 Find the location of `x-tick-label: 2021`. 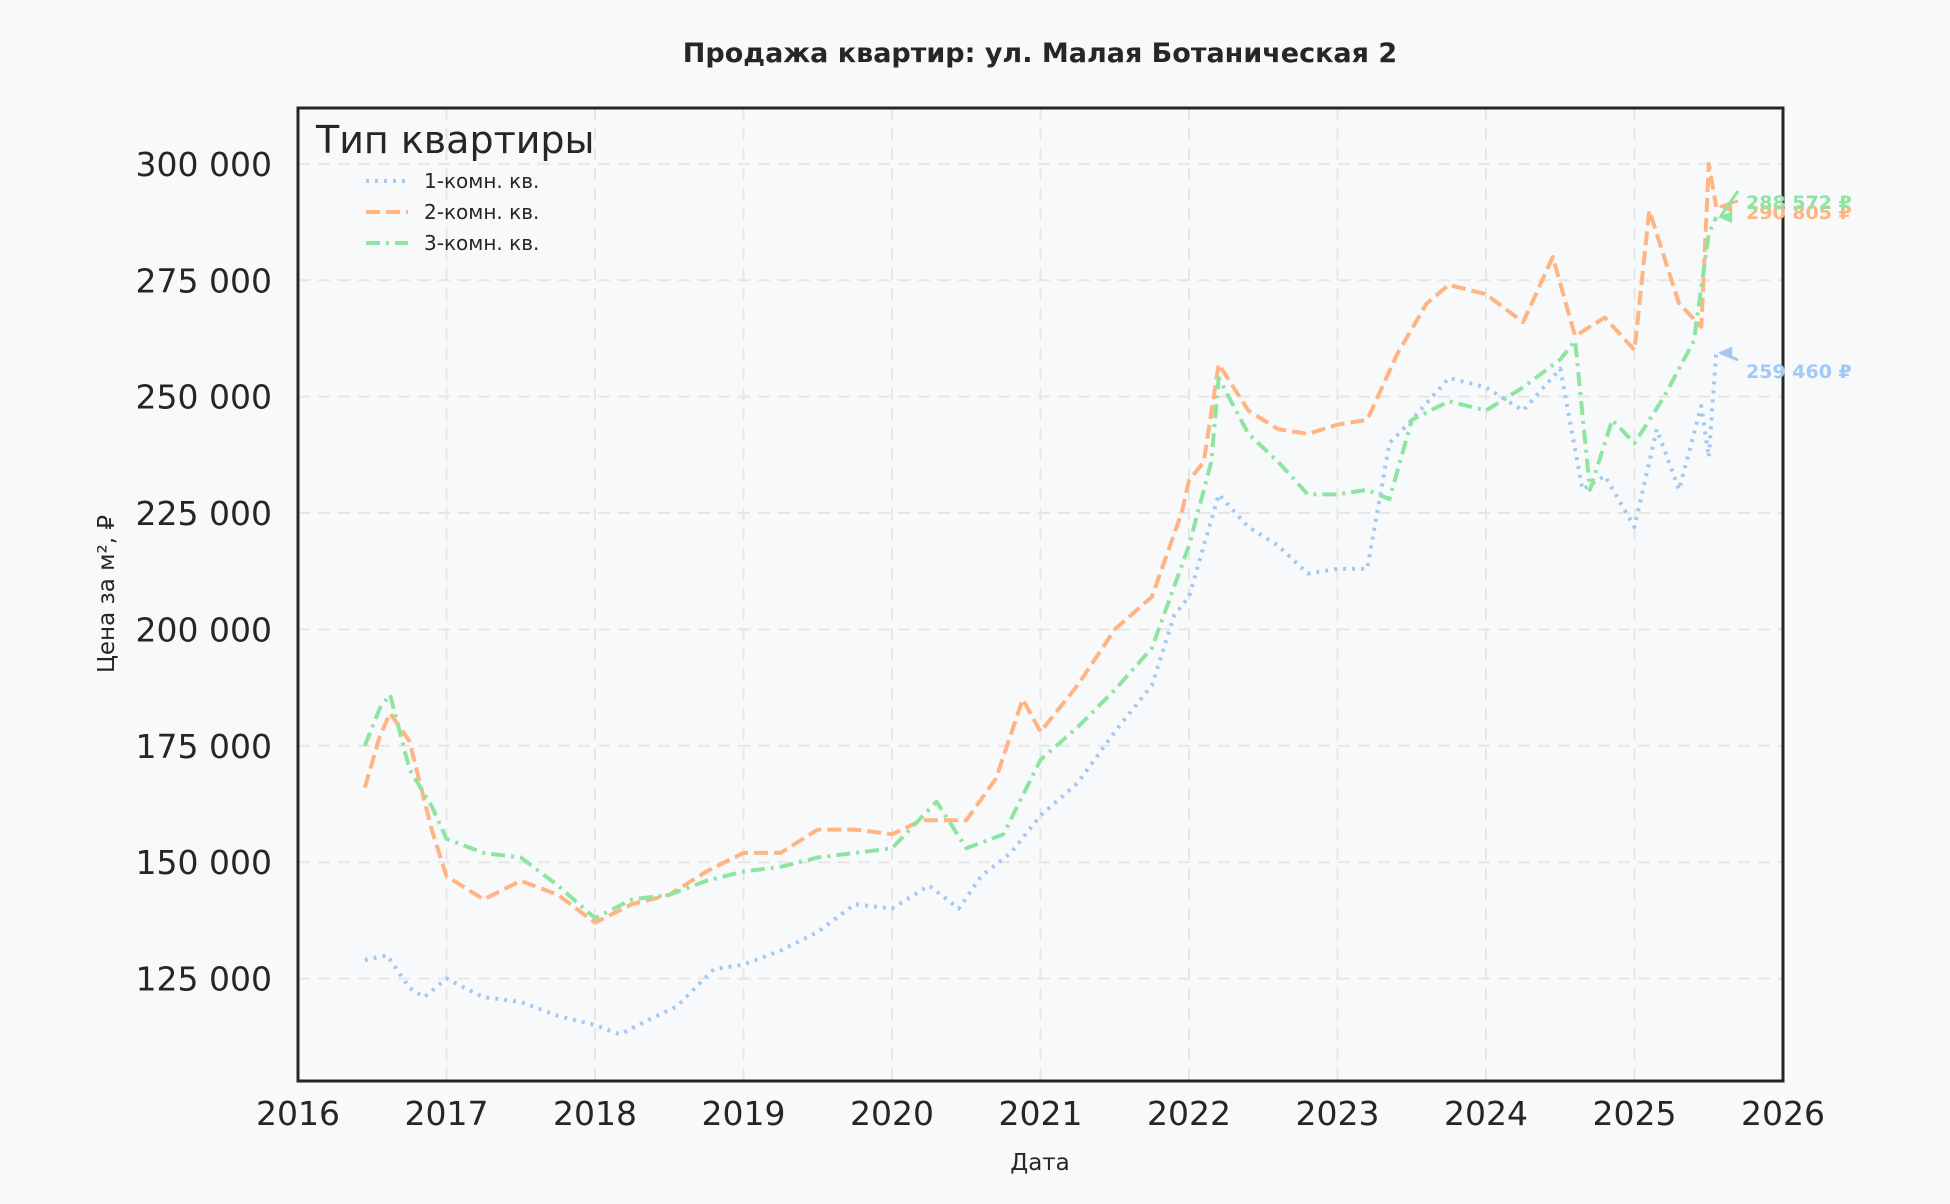

x-tick-label: 2021 is located at coordinates (1041, 1113).